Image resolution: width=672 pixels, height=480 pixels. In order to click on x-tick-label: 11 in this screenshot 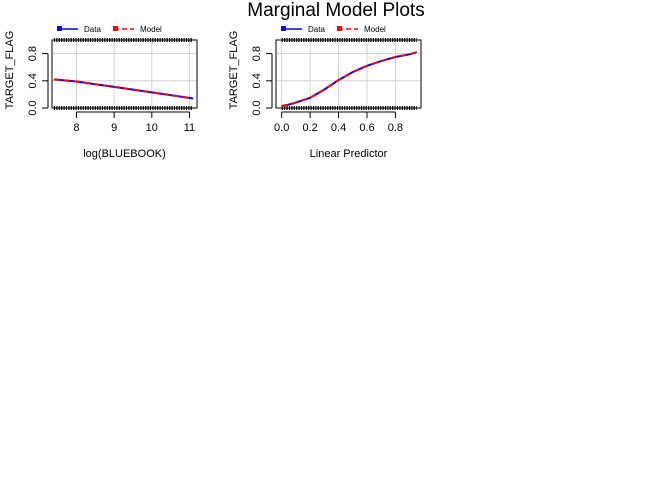, I will do `click(189, 128)`.